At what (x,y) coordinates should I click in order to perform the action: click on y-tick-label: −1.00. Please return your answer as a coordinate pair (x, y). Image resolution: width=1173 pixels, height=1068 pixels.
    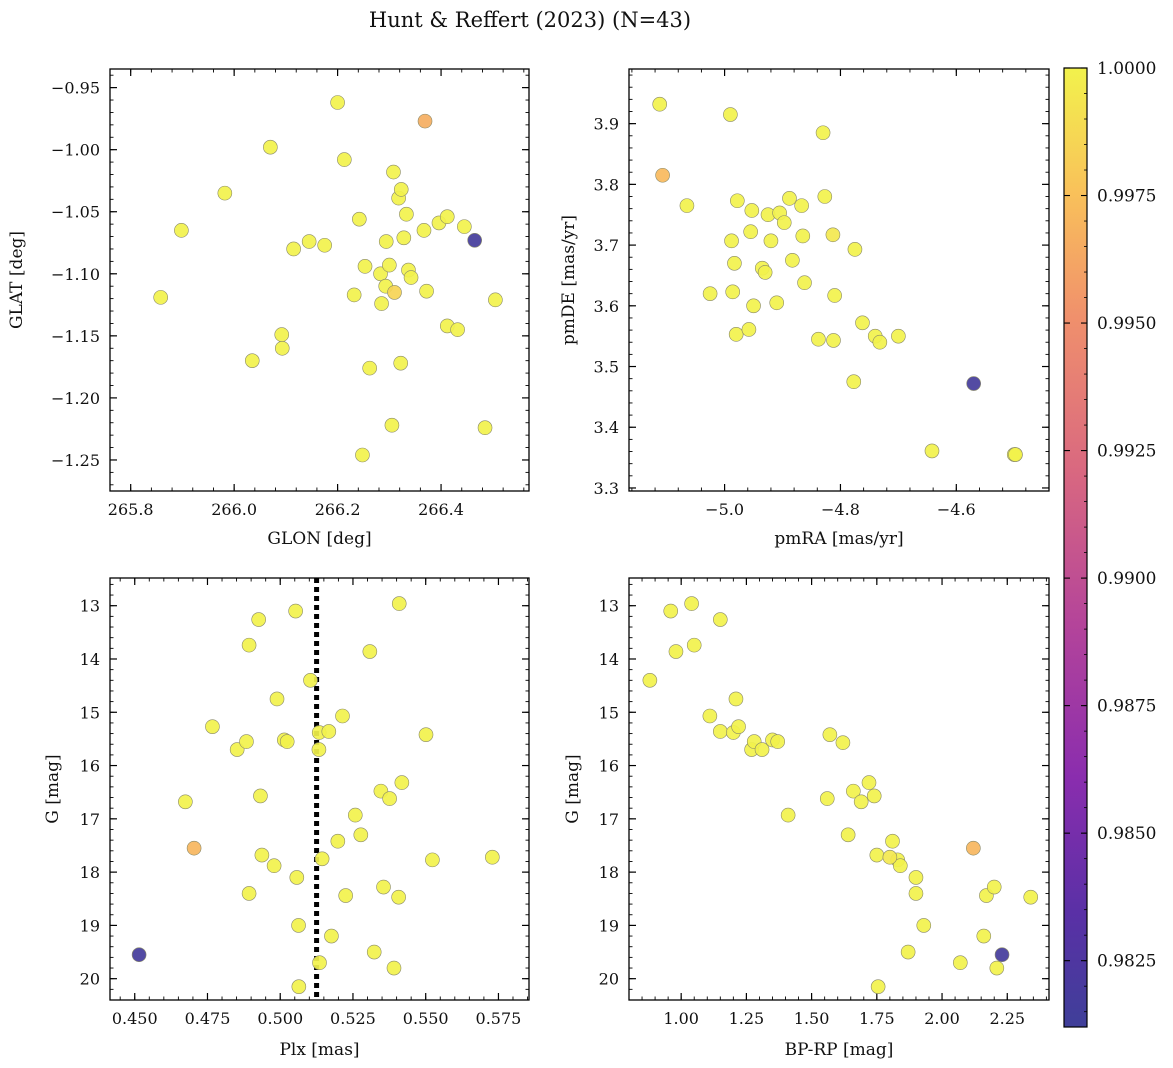
    Looking at the image, I should click on (75, 150).